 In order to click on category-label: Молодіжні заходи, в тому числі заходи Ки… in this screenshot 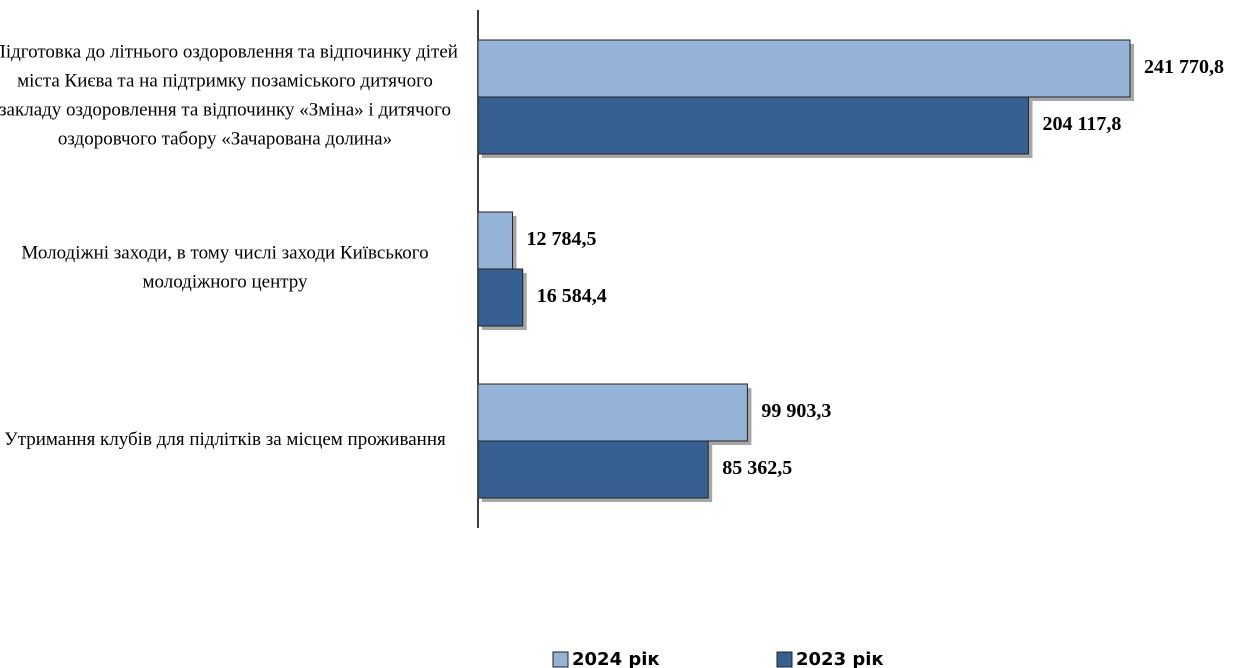, I will do `click(224, 268)`.